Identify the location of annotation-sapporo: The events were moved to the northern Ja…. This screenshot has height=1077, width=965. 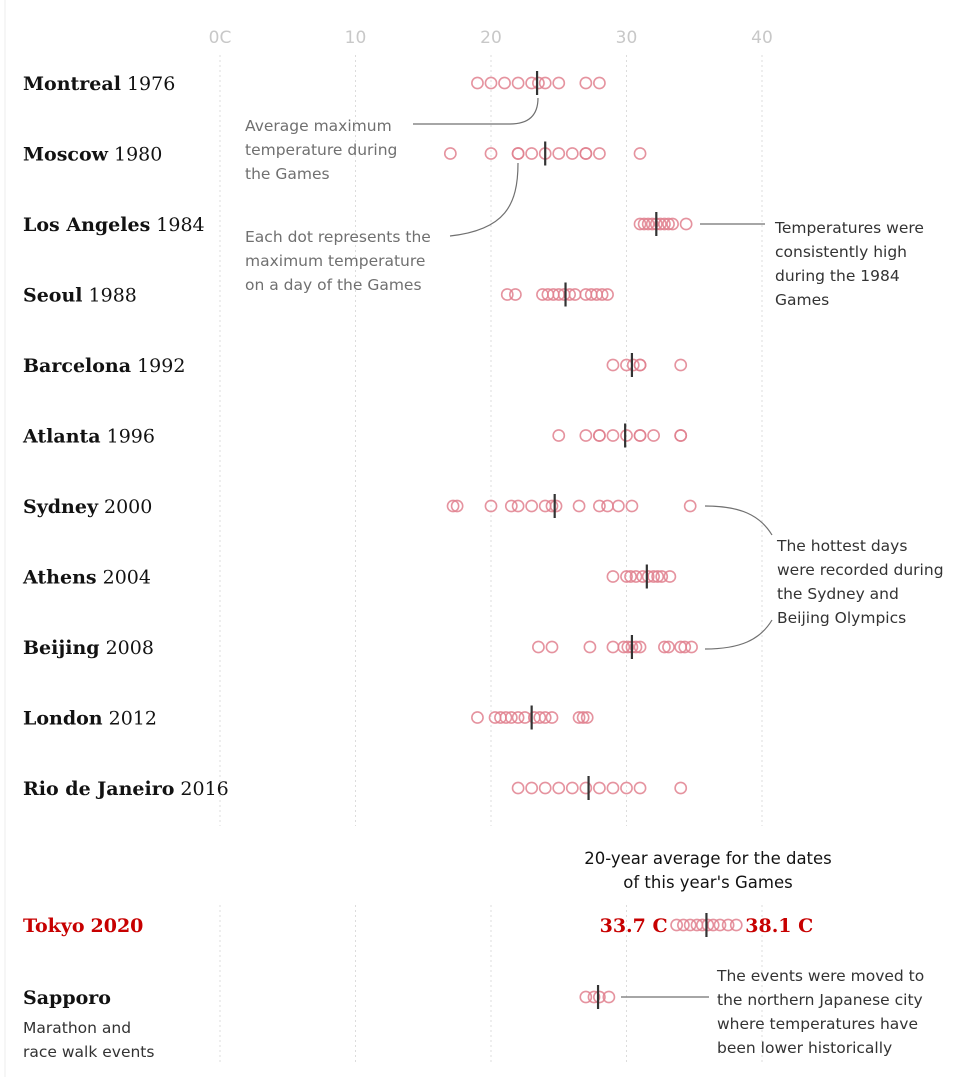
(772, 1012).